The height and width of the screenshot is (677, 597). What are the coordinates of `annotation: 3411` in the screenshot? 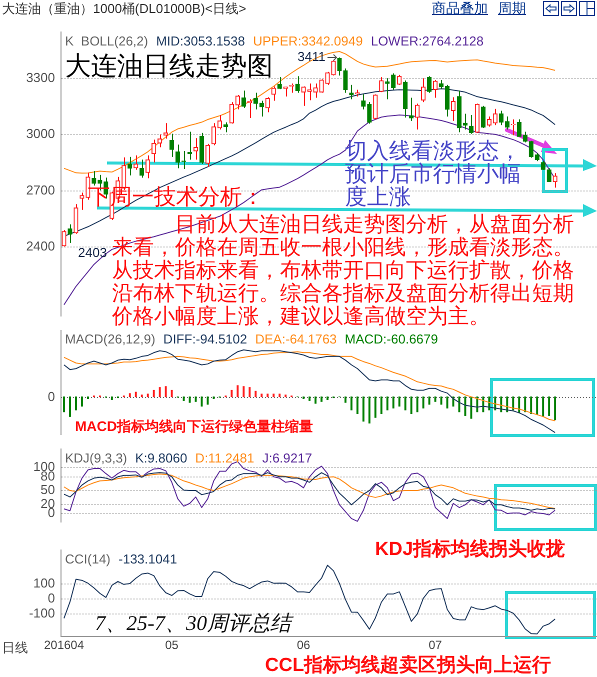 It's located at (312, 56).